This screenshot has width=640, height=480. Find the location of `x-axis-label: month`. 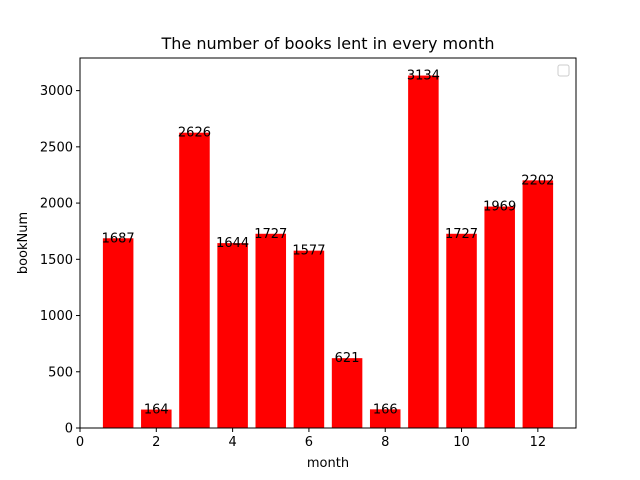

x-axis-label: month is located at coordinates (328, 463).